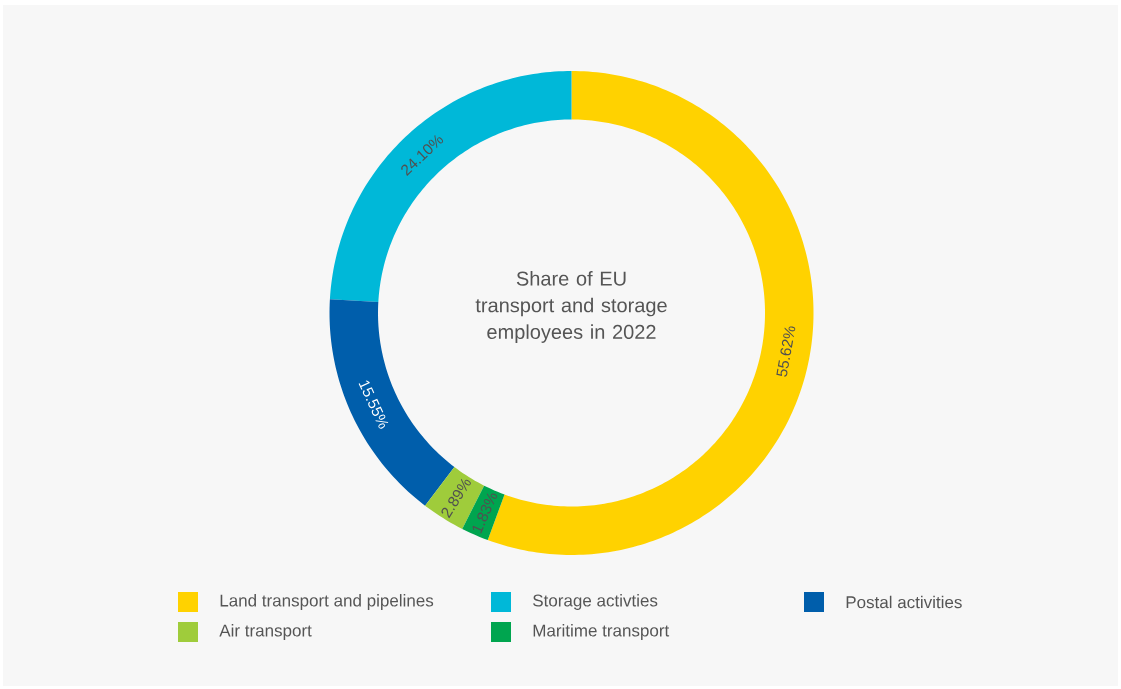  I want to click on legend-label: Maritime transport, so click(601, 632).